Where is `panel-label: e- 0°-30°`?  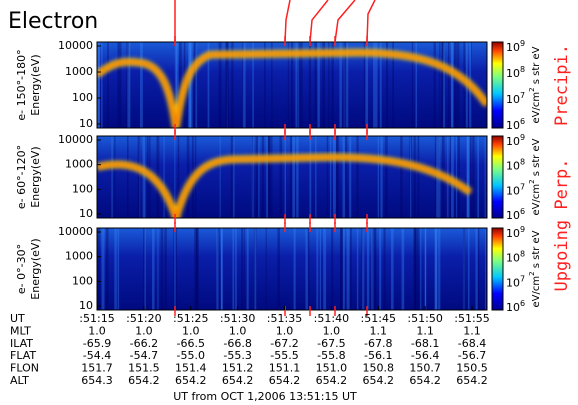 panel-label: e- 0°-30° is located at coordinates (21, 269).